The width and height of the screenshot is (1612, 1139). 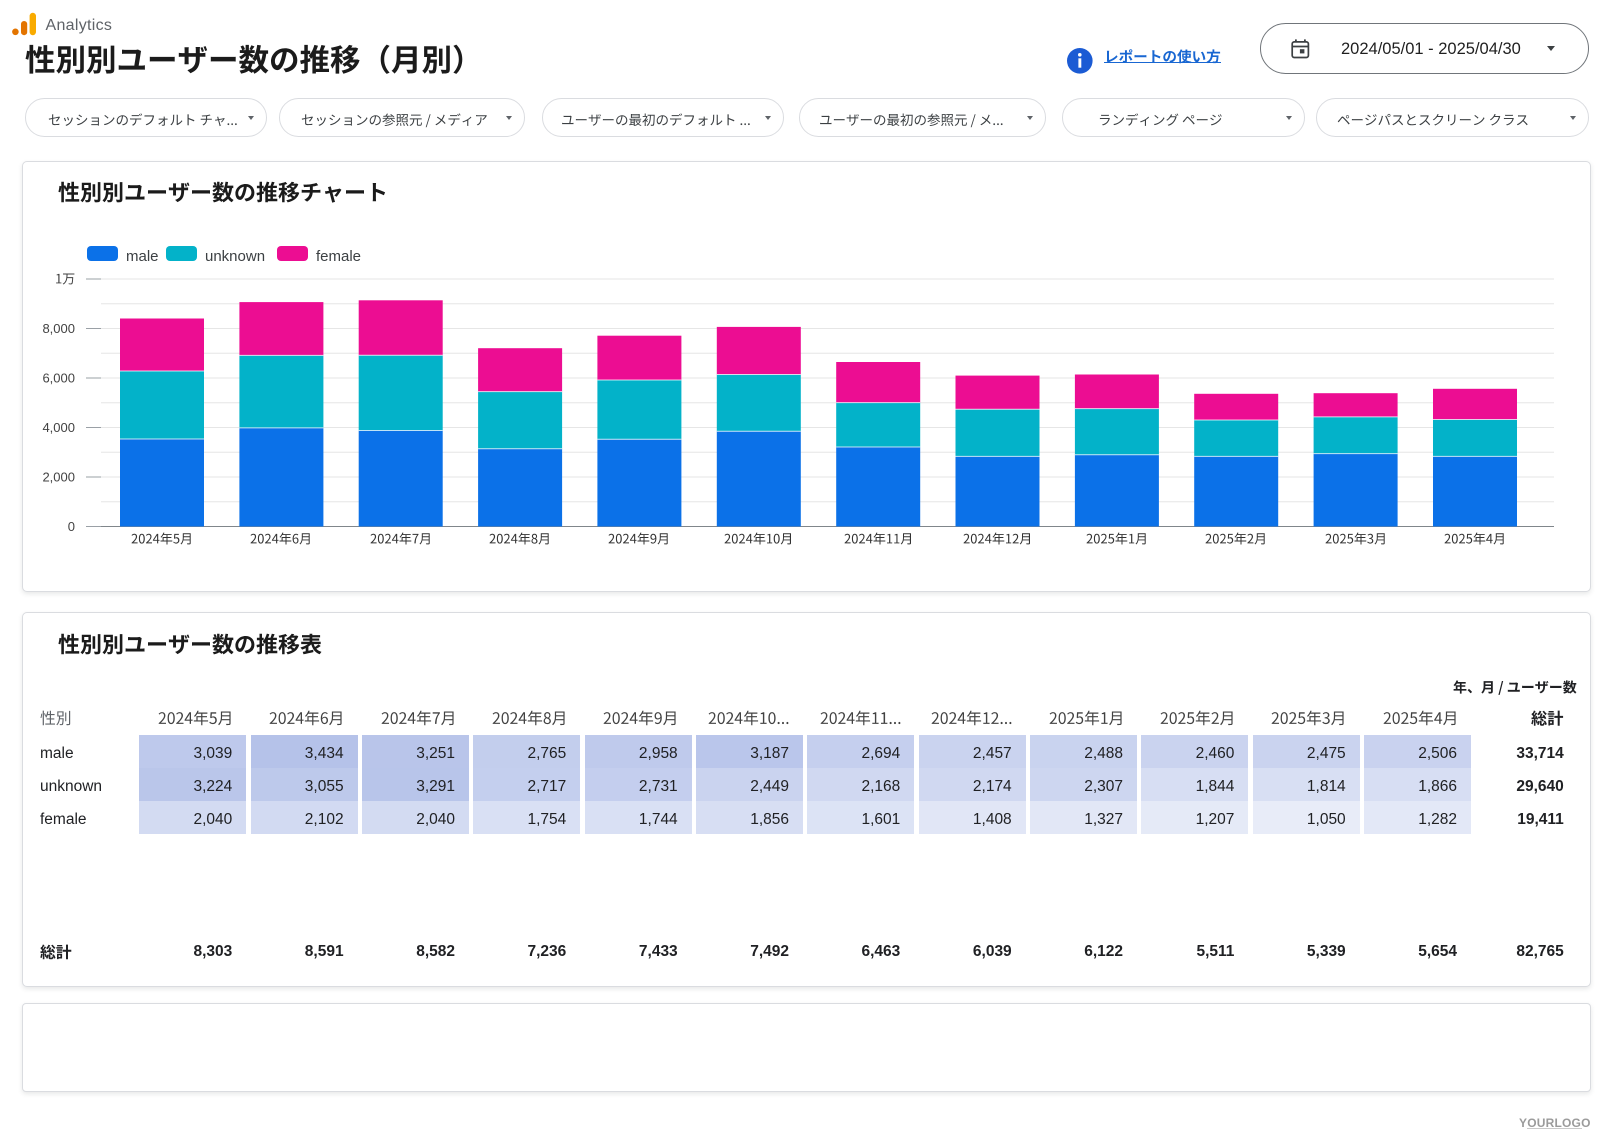 I want to click on svg-text: 0, so click(x=71, y=526).